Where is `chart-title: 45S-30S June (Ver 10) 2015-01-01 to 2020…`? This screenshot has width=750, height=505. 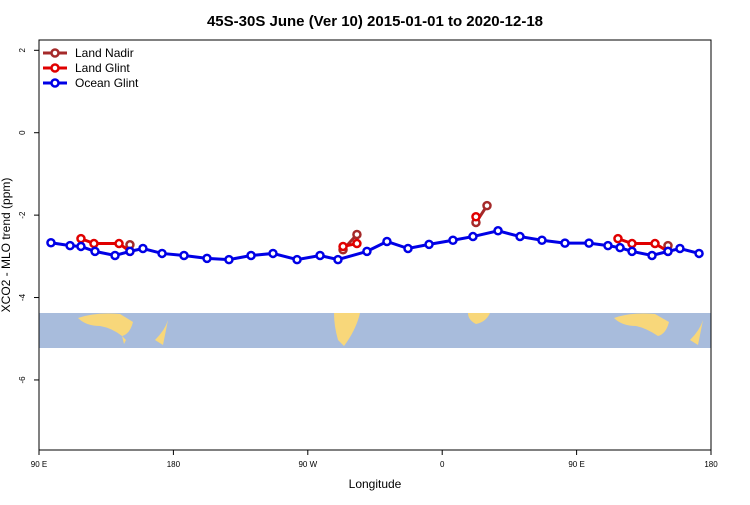
chart-title: 45S-30S June (Ver 10) 2015-01-01 to 2020… is located at coordinates (375, 21).